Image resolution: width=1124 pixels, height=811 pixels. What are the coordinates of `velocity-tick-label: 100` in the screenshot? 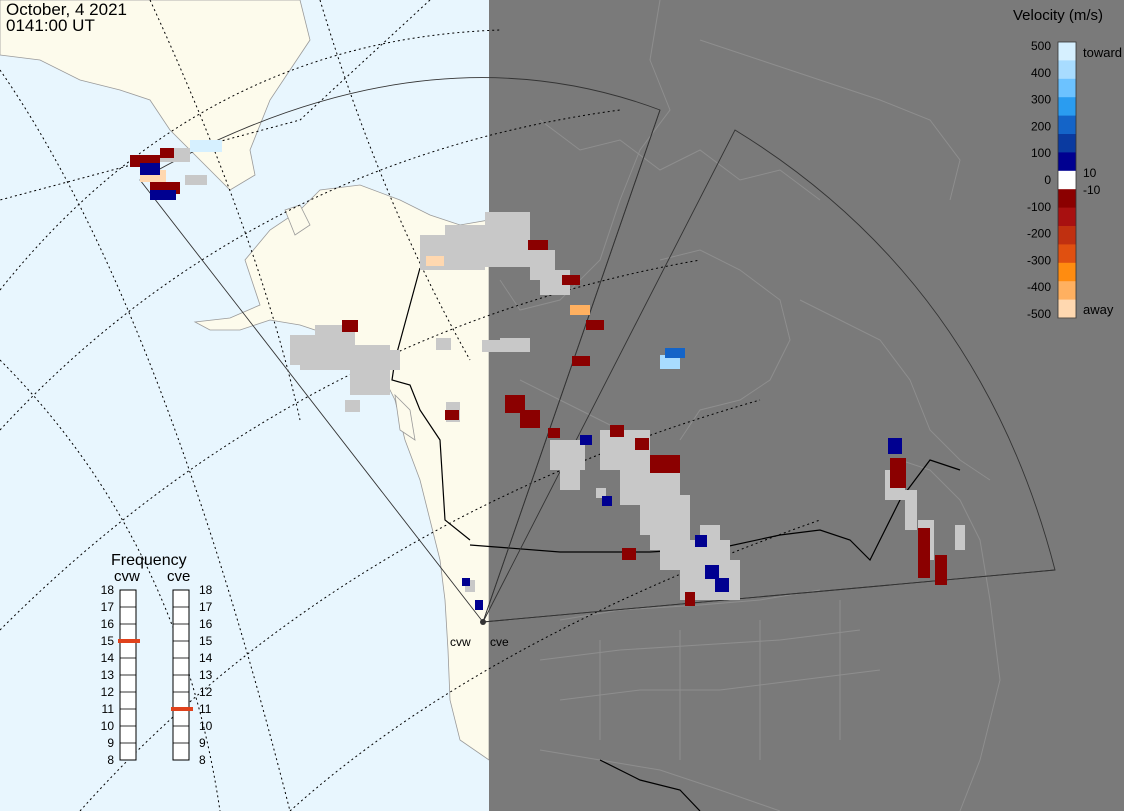 It's located at (1041, 153).